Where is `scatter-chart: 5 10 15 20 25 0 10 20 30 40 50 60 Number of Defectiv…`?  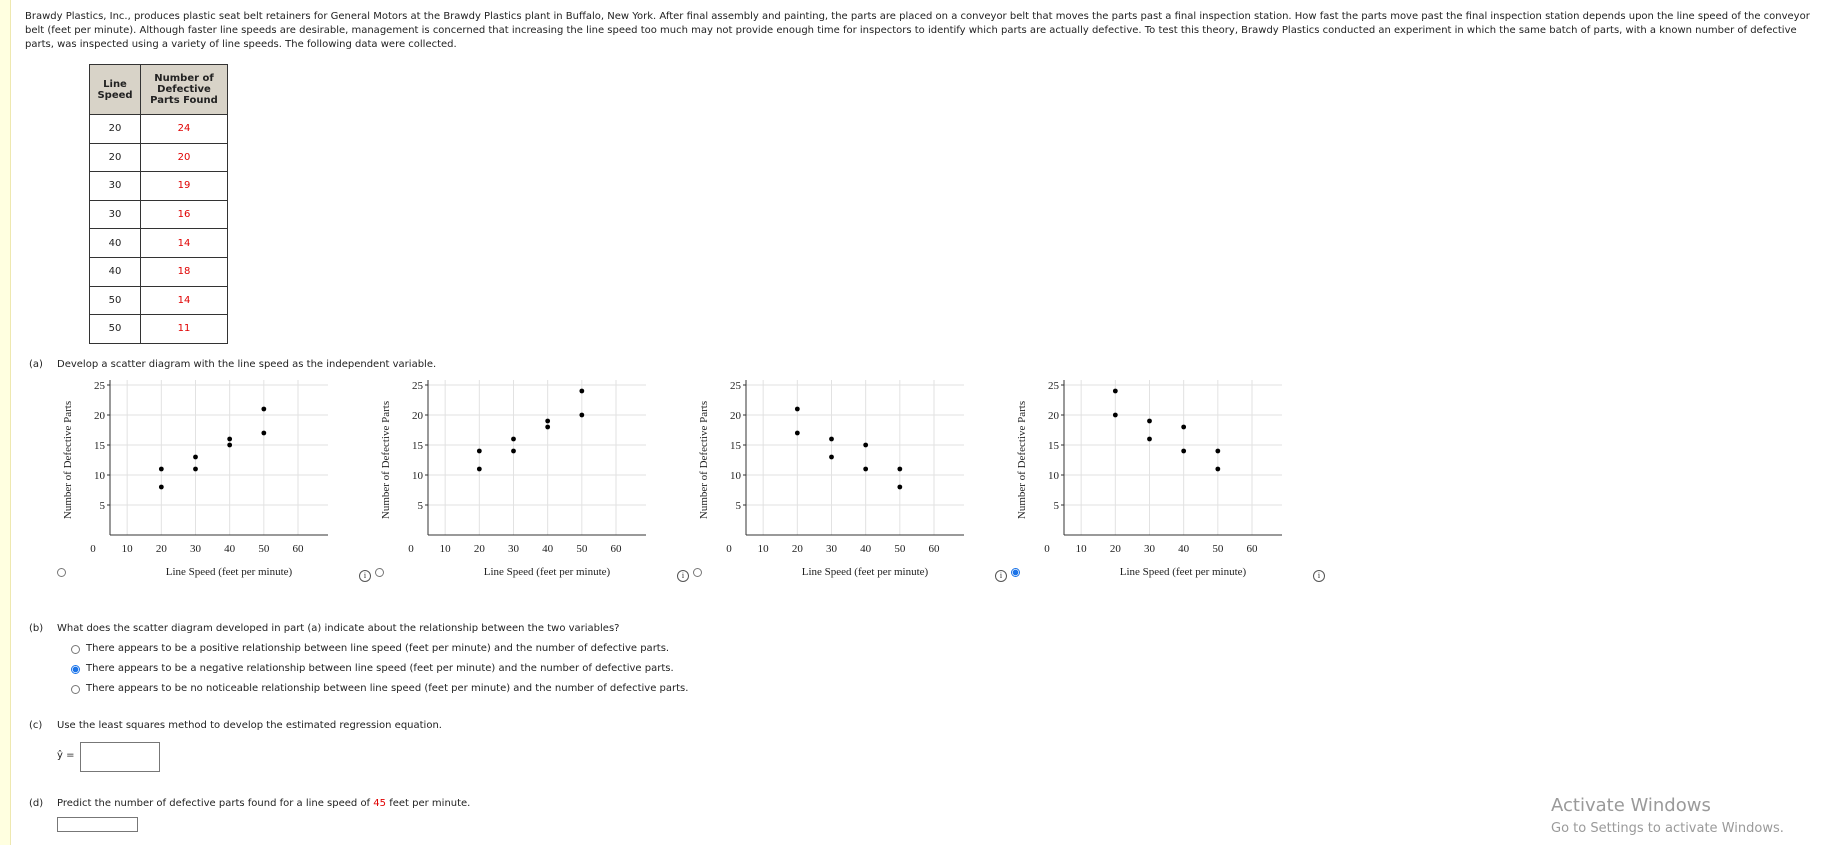
scatter-chart: 5 10 15 20 25 0 10 20 30 40 50 60 Number of Defectiv… is located at coordinates (513, 479).